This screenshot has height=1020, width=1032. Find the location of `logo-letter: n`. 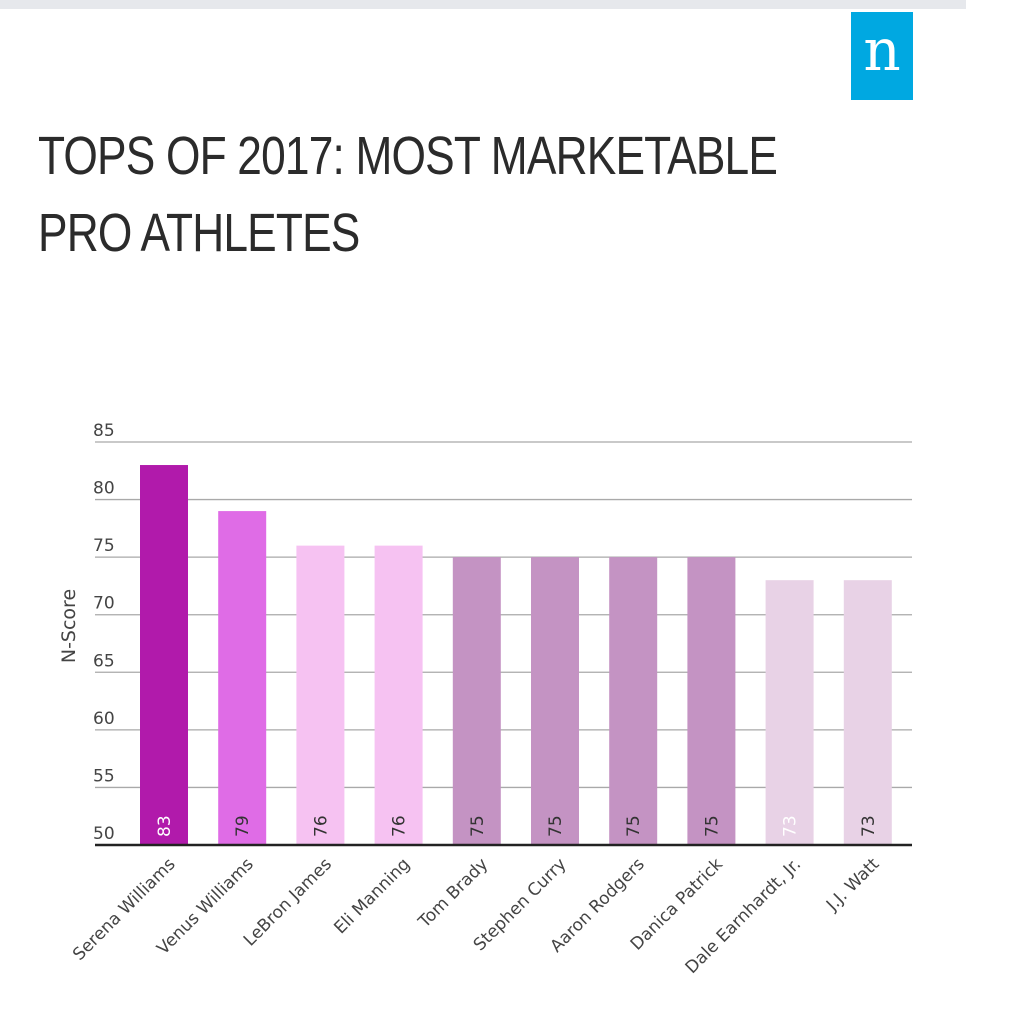

logo-letter: n is located at coordinates (882, 50).